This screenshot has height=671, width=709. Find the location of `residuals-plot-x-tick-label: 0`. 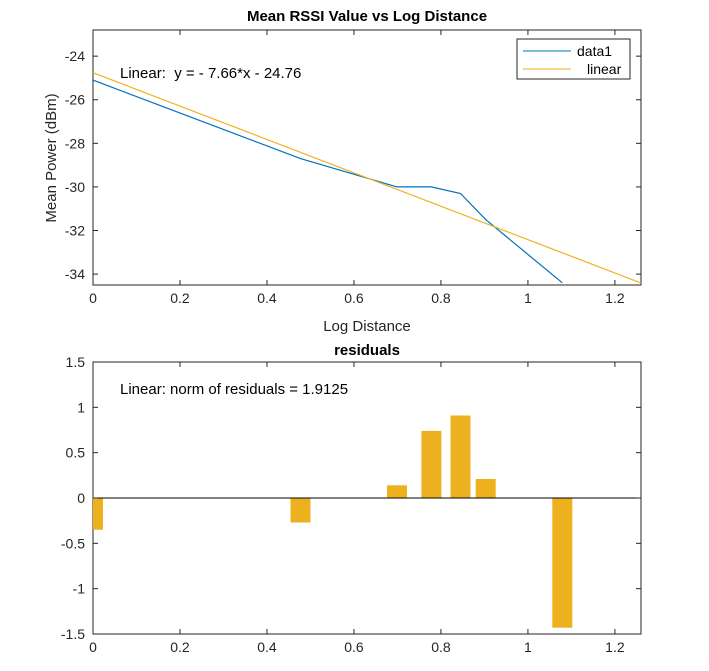

residuals-plot-x-tick-label: 0 is located at coordinates (93, 647).